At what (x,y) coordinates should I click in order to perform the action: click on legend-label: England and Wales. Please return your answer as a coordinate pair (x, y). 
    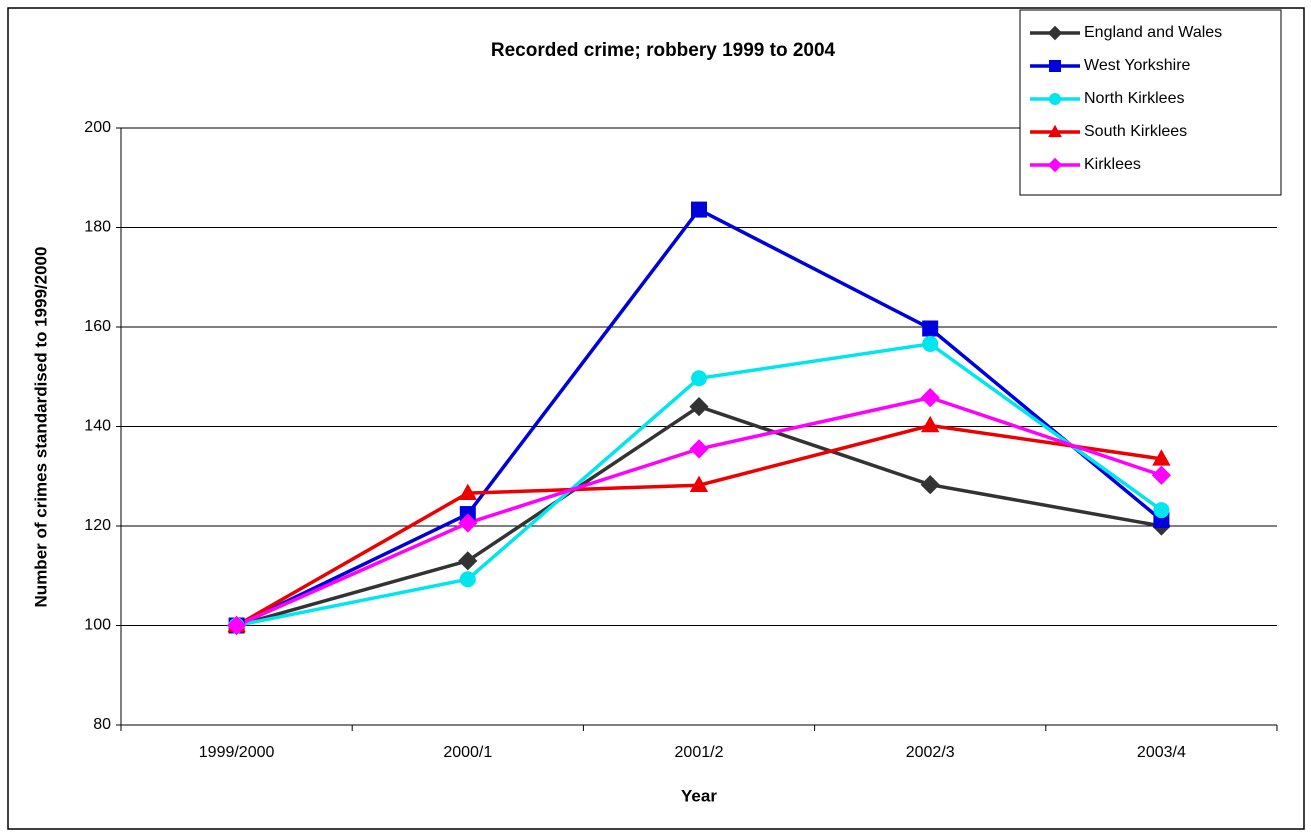
    Looking at the image, I should click on (1153, 32).